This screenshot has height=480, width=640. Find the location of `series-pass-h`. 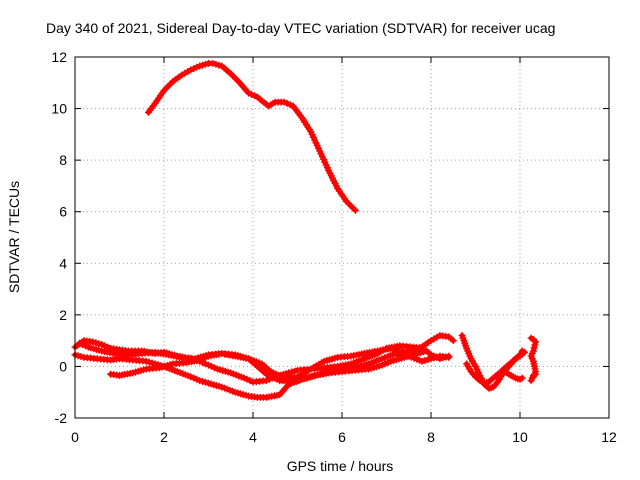

series-pass-h is located at coordinates (533, 359).